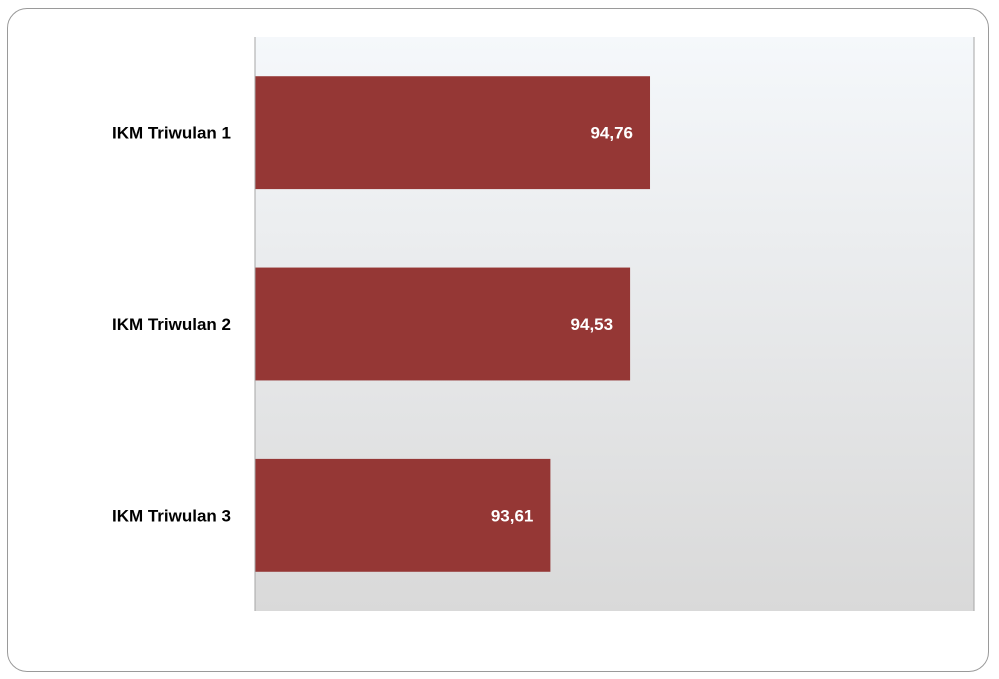 Image resolution: width=999 pixels, height=679 pixels. Describe the element at coordinates (611, 133) in the screenshot. I see `bar-value-label-1: 94,76` at that location.